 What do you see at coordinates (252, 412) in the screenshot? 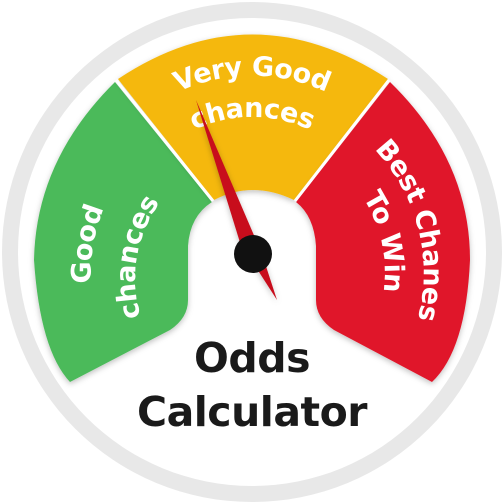
I see `title-line2: Calculator` at bounding box center [252, 412].